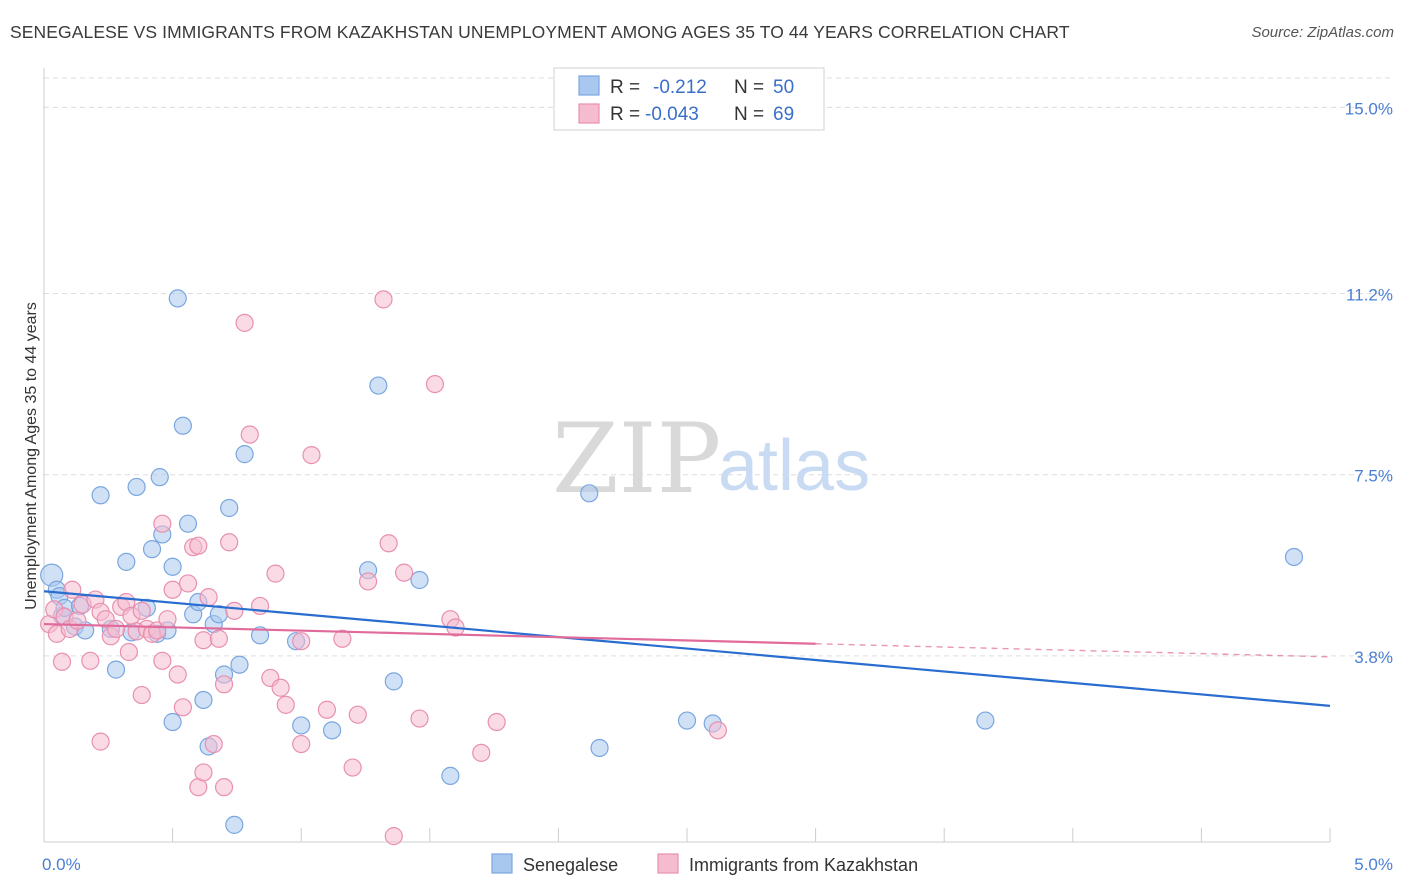 This screenshot has height=892, width=1406. Describe the element at coordinates (672, 114) in the screenshot. I see `legend-r-value-pink: -0.043` at that location.